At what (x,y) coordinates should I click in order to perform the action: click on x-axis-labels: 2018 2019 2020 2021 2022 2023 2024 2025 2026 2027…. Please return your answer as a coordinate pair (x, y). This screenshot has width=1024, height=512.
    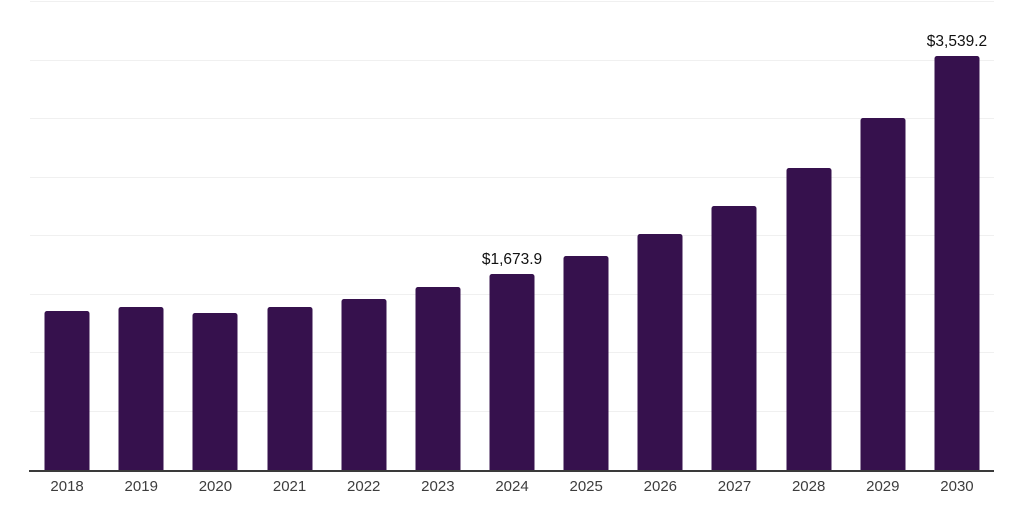
    Looking at the image, I should click on (512, 486).